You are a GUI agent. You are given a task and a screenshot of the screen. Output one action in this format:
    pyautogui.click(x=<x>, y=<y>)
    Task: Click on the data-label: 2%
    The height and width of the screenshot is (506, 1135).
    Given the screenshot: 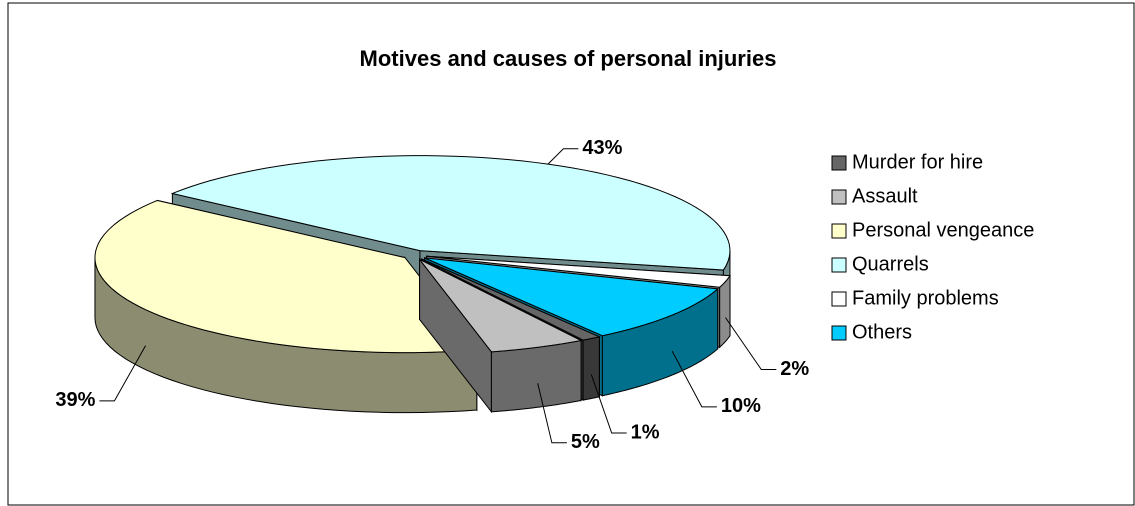 What is the action you would take?
    pyautogui.click(x=794, y=369)
    